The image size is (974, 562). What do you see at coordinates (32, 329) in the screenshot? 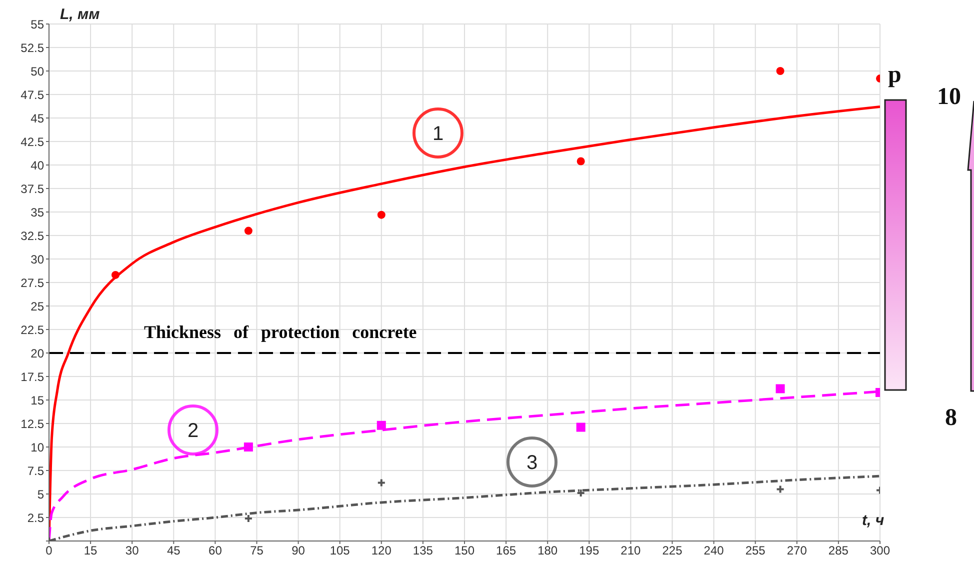
I see `y-tick-label: 22.5` at bounding box center [32, 329].